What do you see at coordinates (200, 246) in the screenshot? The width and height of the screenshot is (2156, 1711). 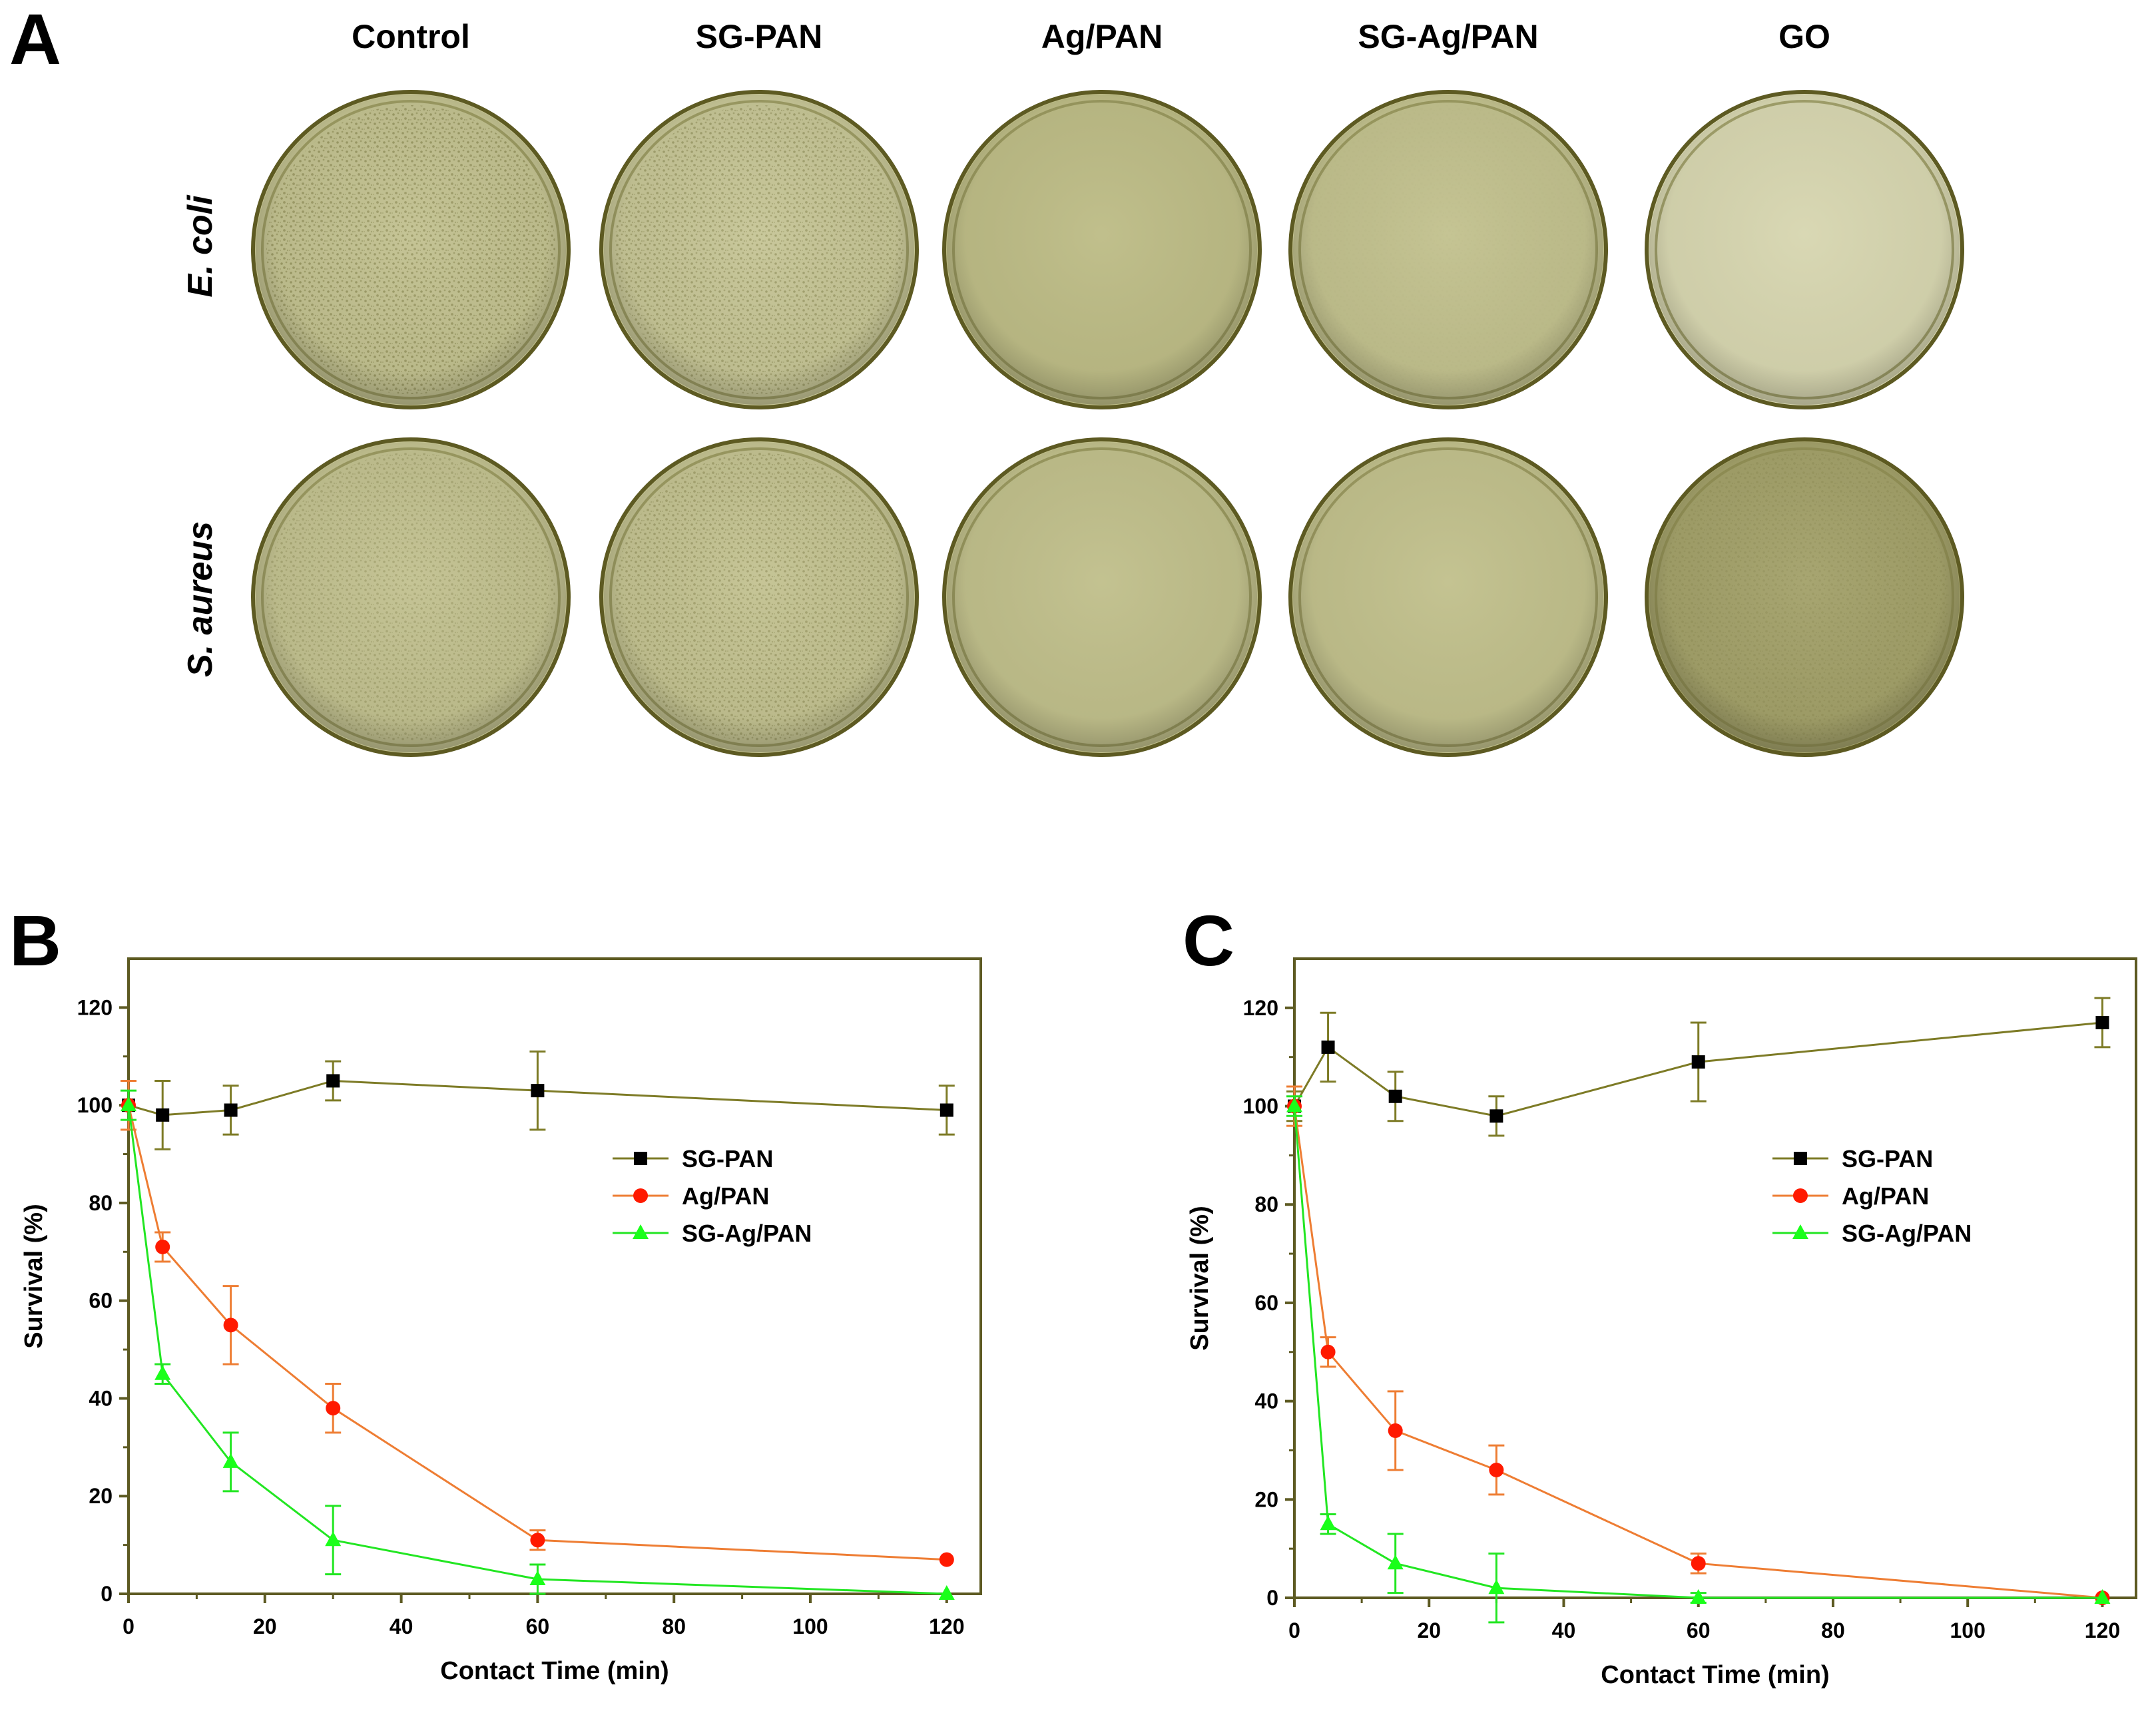 I see `row-label-e-coli: E. coli` at bounding box center [200, 246].